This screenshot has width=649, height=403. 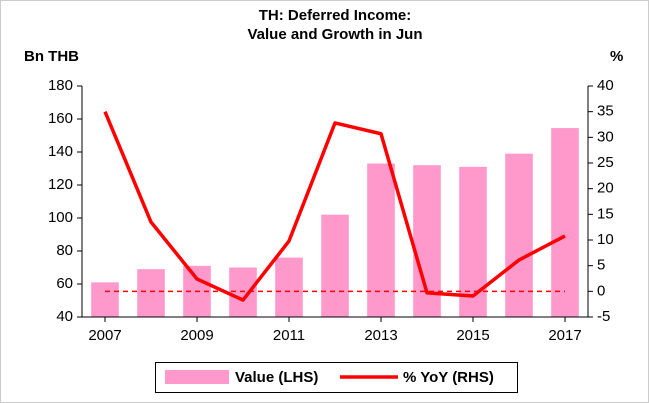 What do you see at coordinates (64, 250) in the screenshot?
I see `y-tick-label: 80` at bounding box center [64, 250].